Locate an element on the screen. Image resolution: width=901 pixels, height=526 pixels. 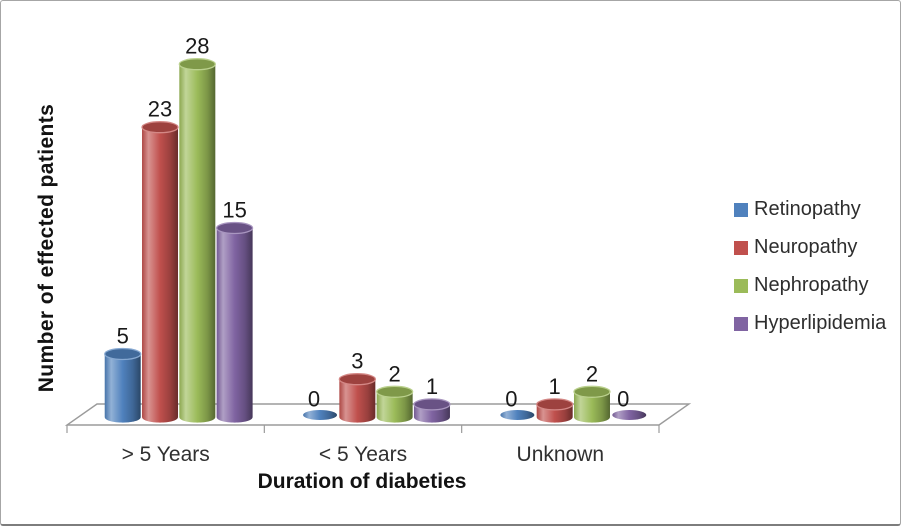
category-label: > 5 Years is located at coordinates (166, 454).